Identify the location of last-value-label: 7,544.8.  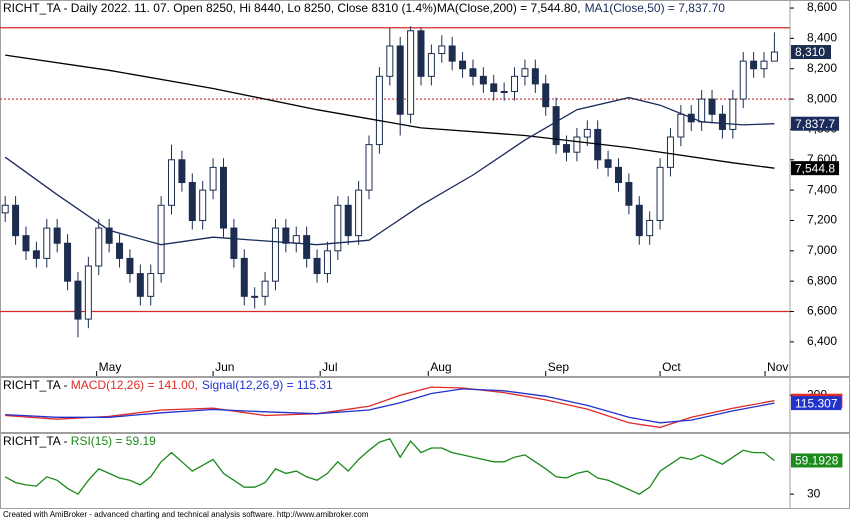
(815, 168).